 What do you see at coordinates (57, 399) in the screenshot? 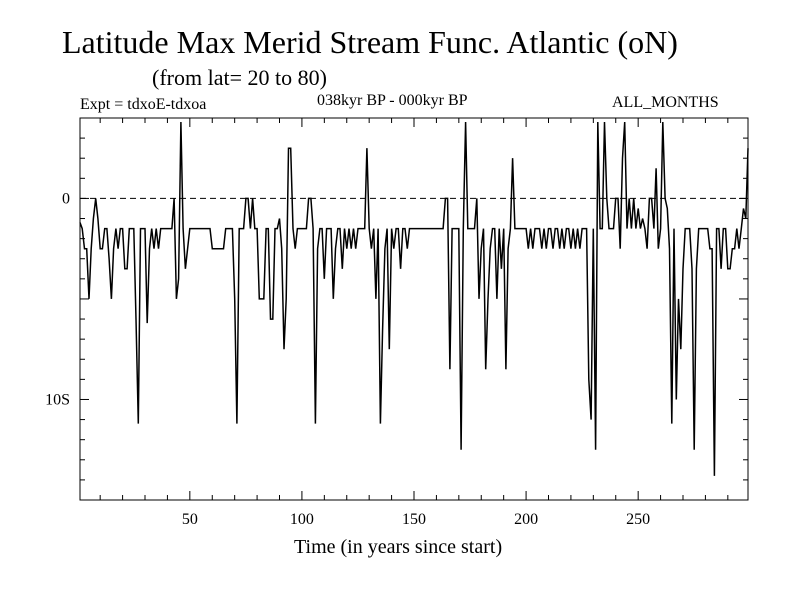
I see `y-tick-label: 10S` at bounding box center [57, 399].